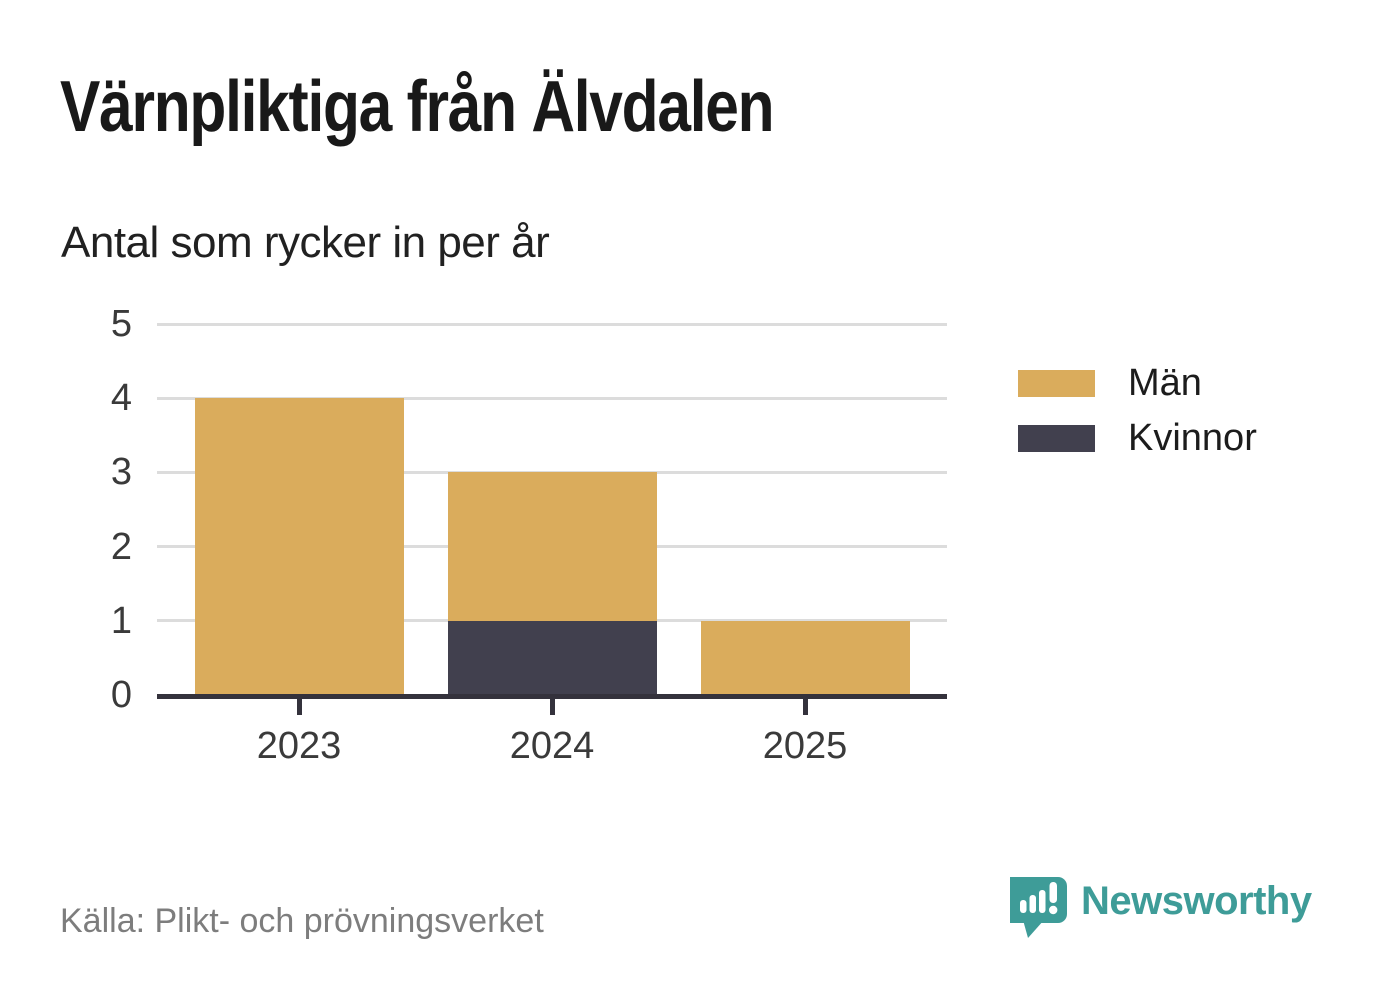 This screenshot has width=1382, height=999. Describe the element at coordinates (121, 324) in the screenshot. I see `y-tick-label-5: 5` at that location.